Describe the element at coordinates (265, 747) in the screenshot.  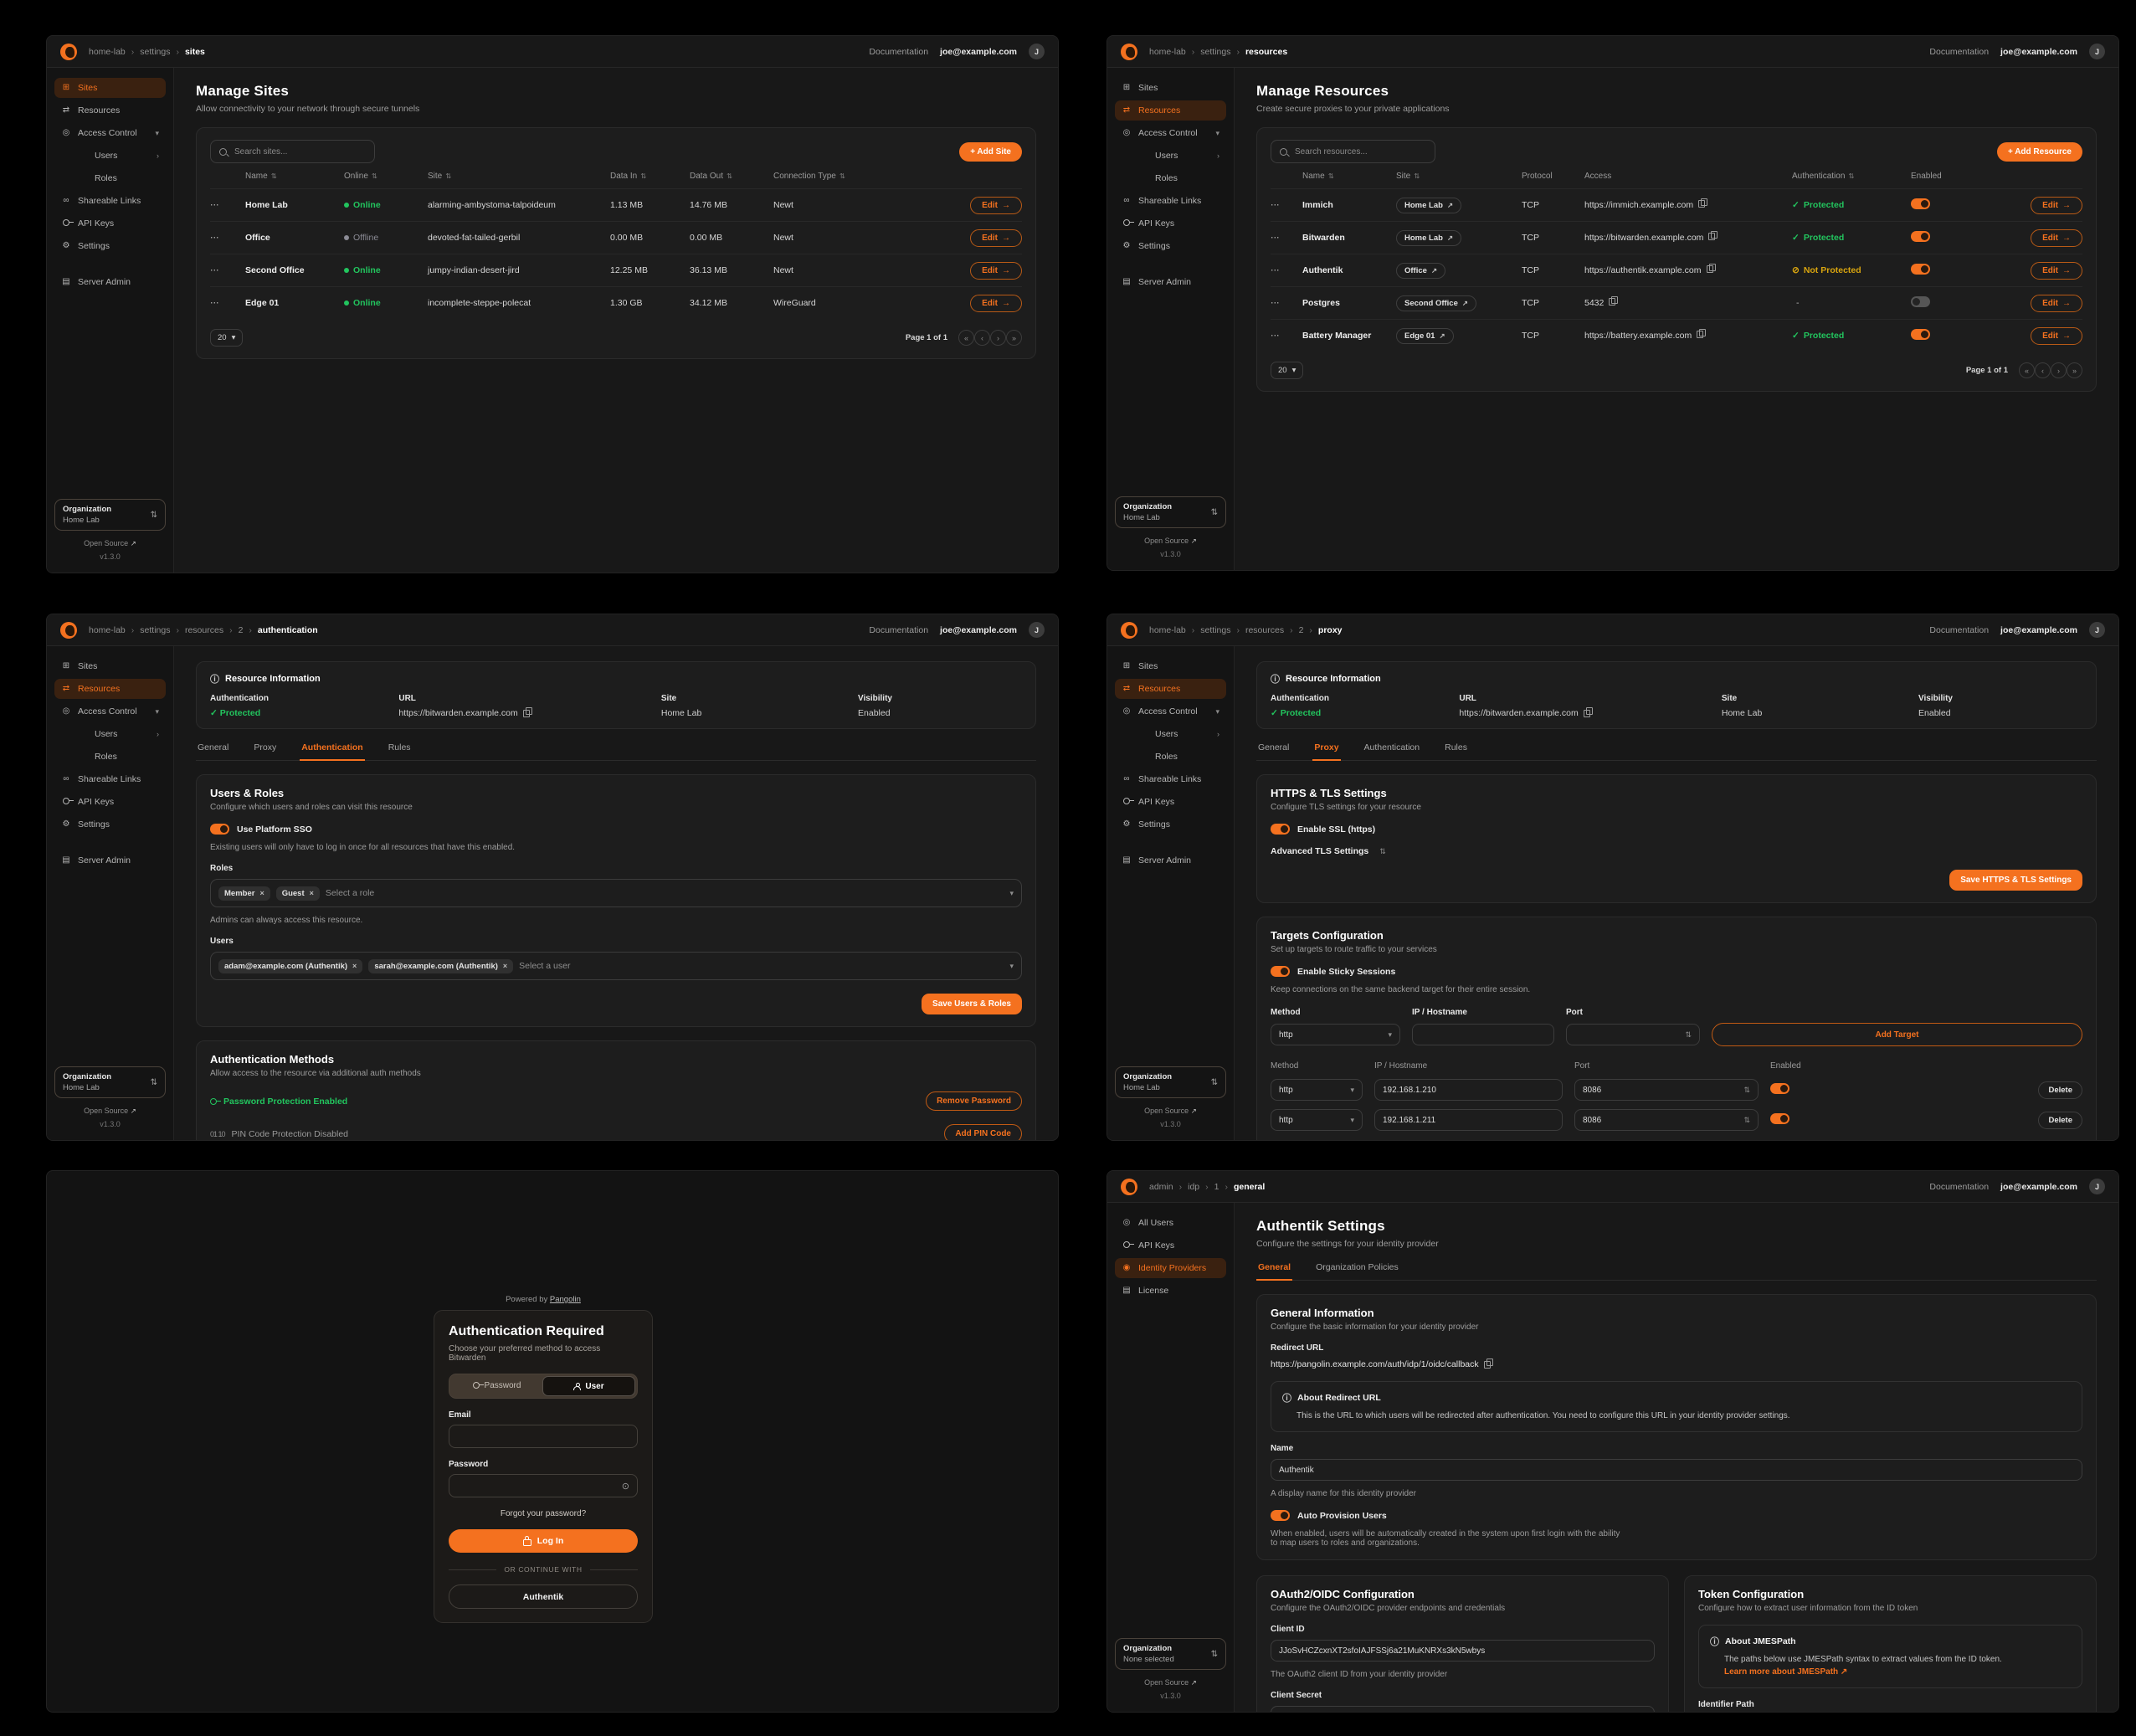
I see `tab: Proxy` at that location.